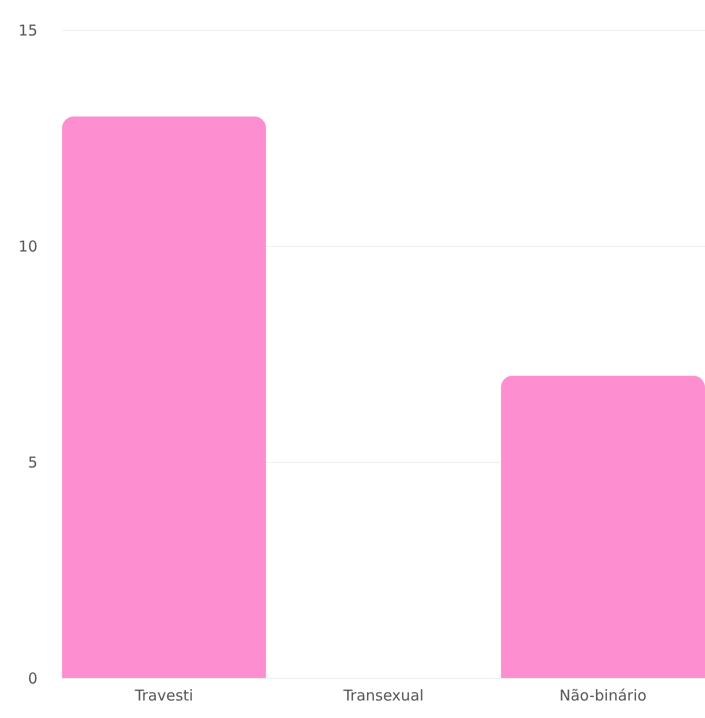 Image resolution: width=705 pixels, height=718 pixels. I want to click on y-tick-label: 15, so click(28, 31).